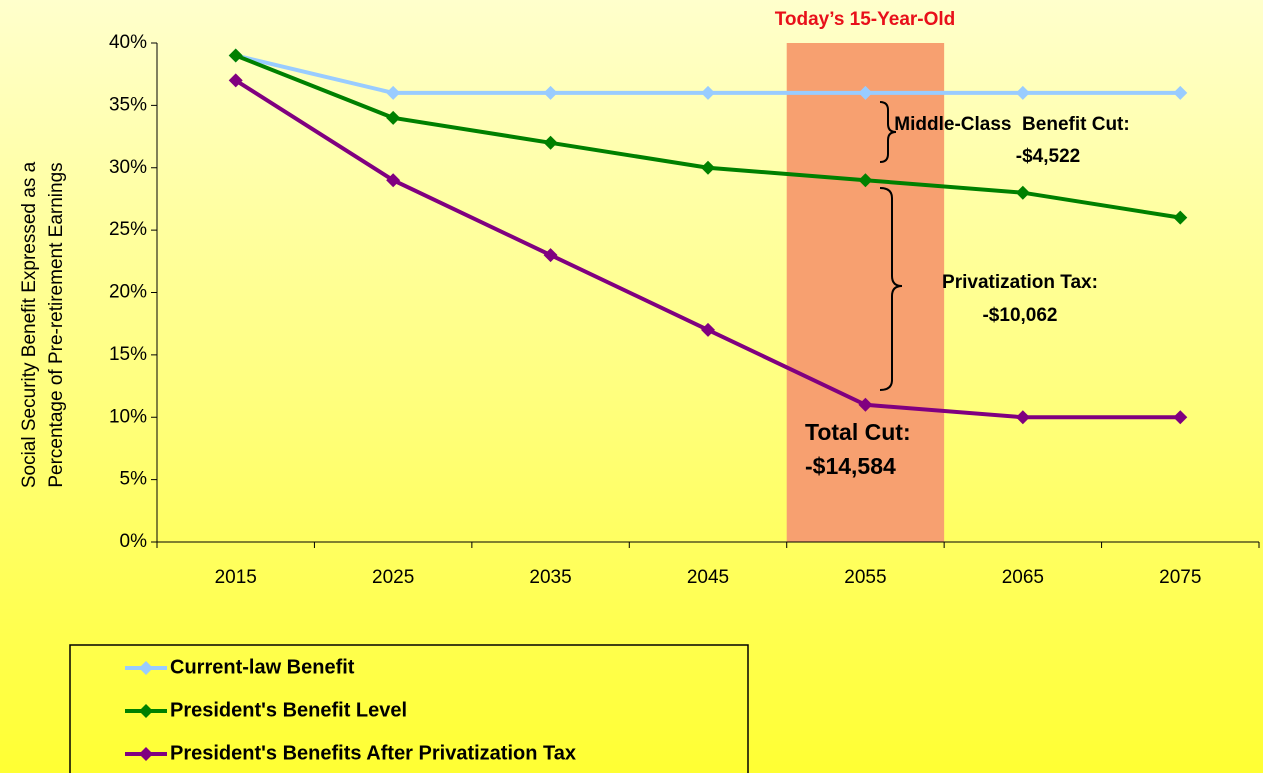  Describe the element at coordinates (1011, 124) in the screenshot. I see `annotation: Middle-Class Benefit Cut:` at that location.